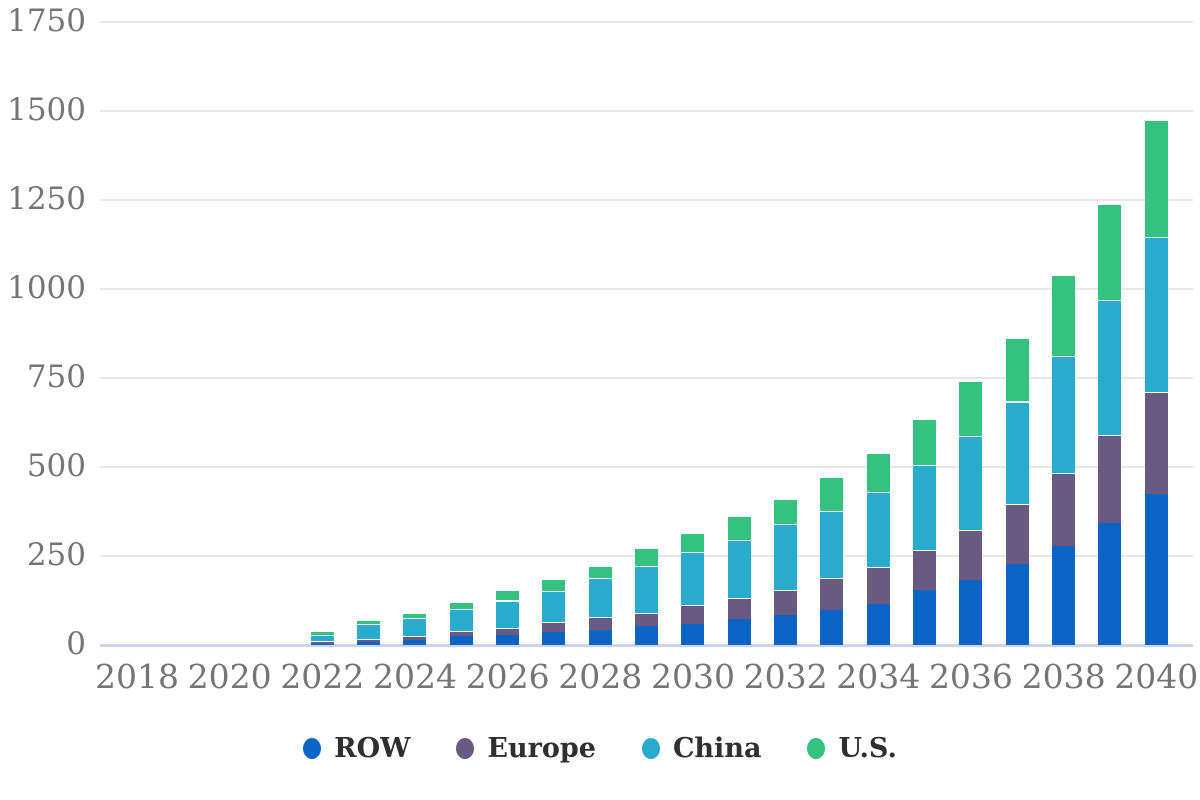 This screenshot has width=1200, height=800. Describe the element at coordinates (925, 617) in the screenshot. I see `bar-segment-row-2035` at that location.